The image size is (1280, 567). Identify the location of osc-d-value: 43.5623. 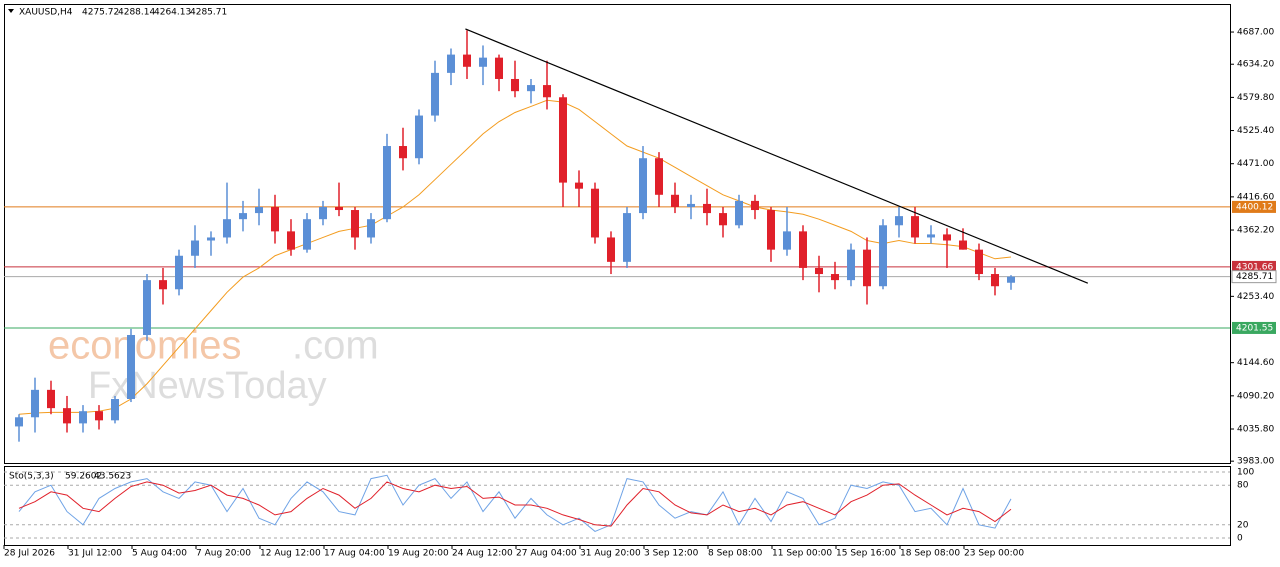
(112, 477).